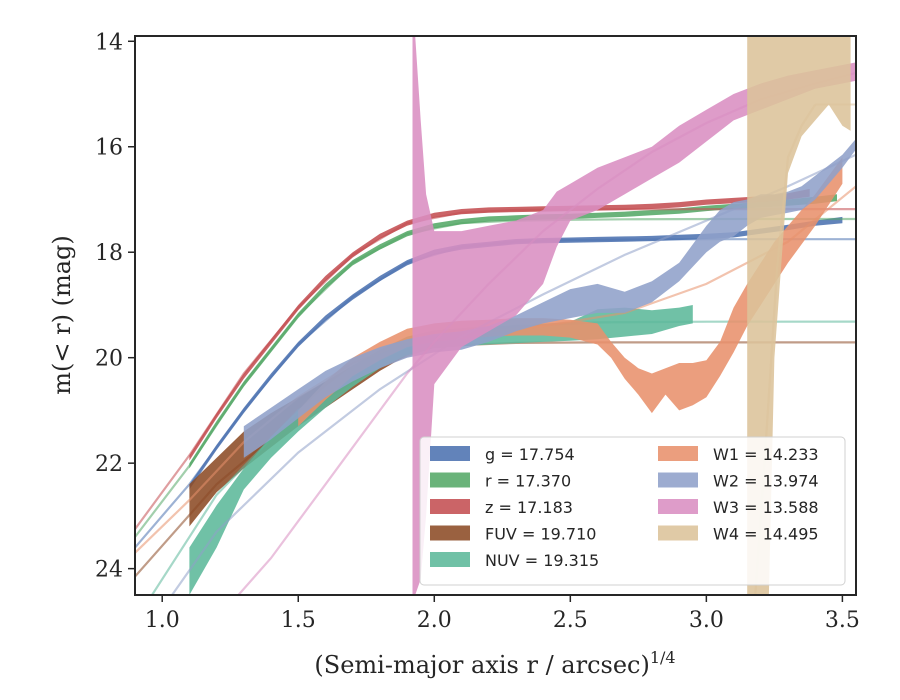 This screenshot has height=700, width=900. Describe the element at coordinates (450, 533) in the screenshot. I see `legend-swatch-fuv` at that location.